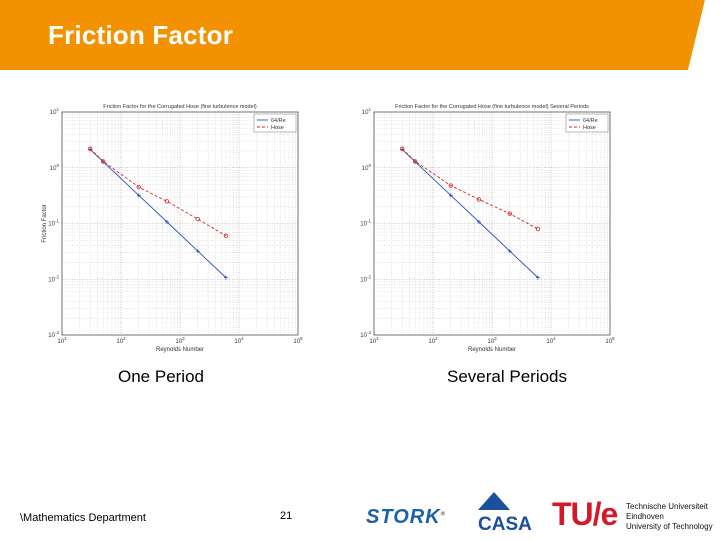 This screenshot has height=540, width=720. What do you see at coordinates (507, 376) in the screenshot?
I see `caption-several-periods: Several Periods` at bounding box center [507, 376].